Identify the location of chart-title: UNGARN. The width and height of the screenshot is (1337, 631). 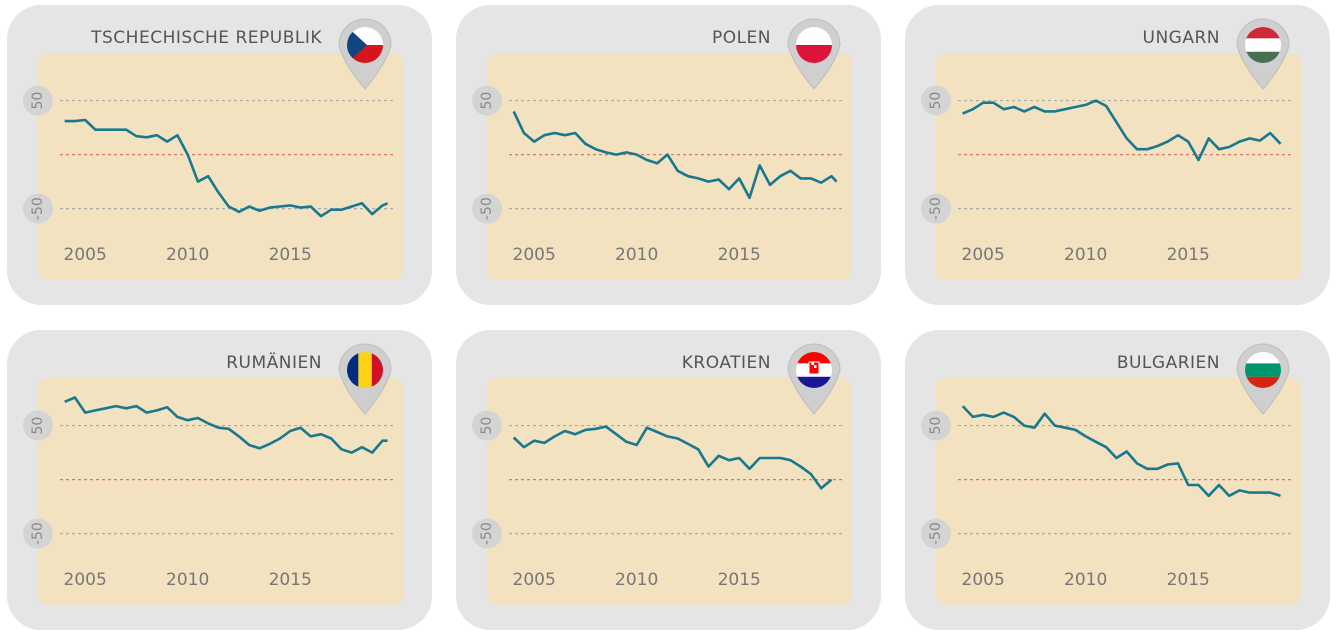
(1182, 38).